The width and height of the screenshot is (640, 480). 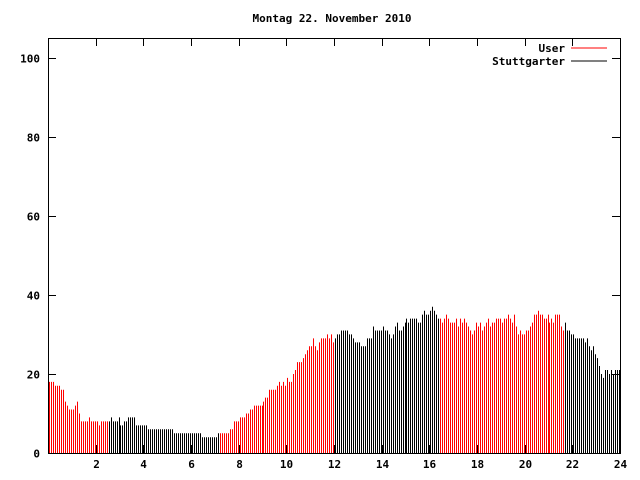 What do you see at coordinates (334, 464) in the screenshot?
I see `x-tick-label: 12` at bounding box center [334, 464].